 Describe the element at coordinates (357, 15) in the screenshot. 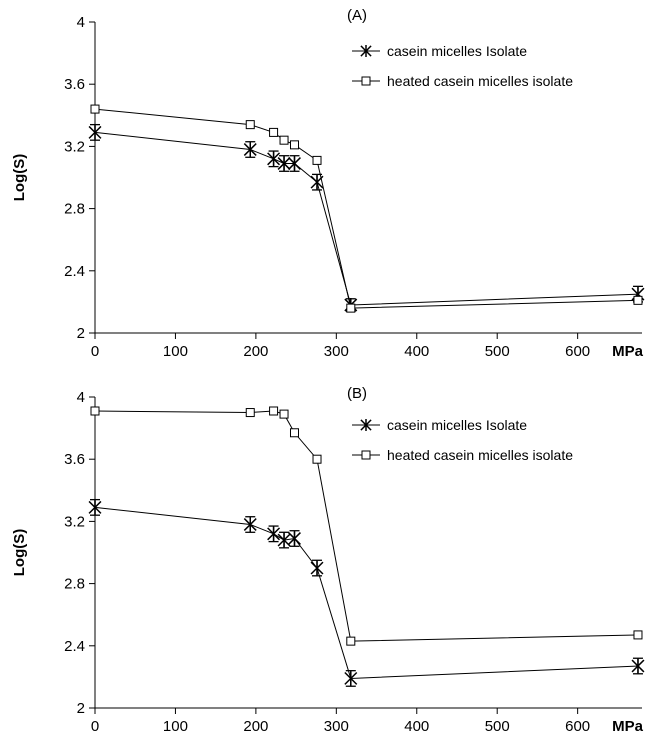

I see `panel-label: (A)` at that location.